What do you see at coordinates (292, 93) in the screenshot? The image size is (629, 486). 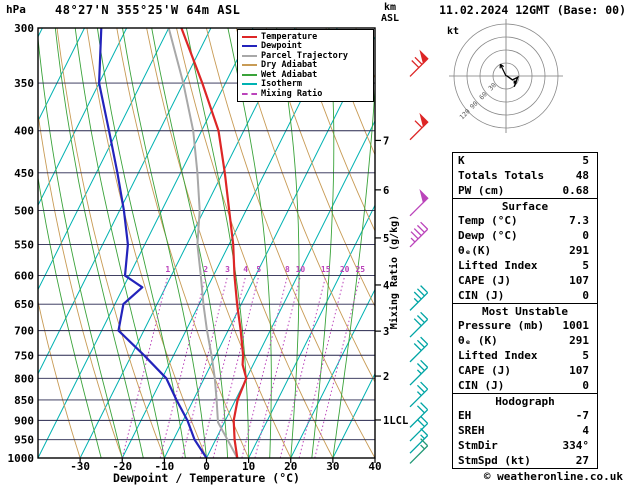 I see `legend-label: Mixing Ratio` at bounding box center [292, 93].